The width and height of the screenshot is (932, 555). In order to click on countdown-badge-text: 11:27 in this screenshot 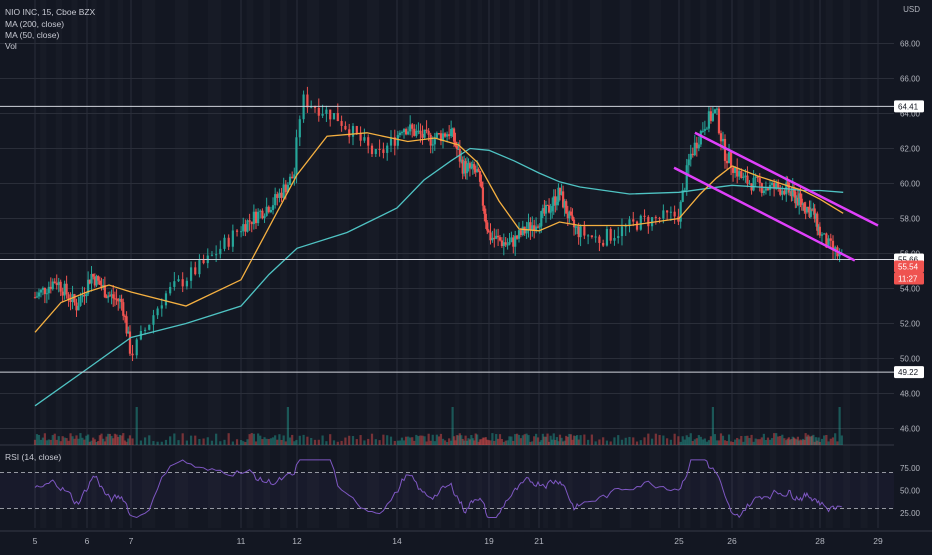, I will do `click(908, 279)`.